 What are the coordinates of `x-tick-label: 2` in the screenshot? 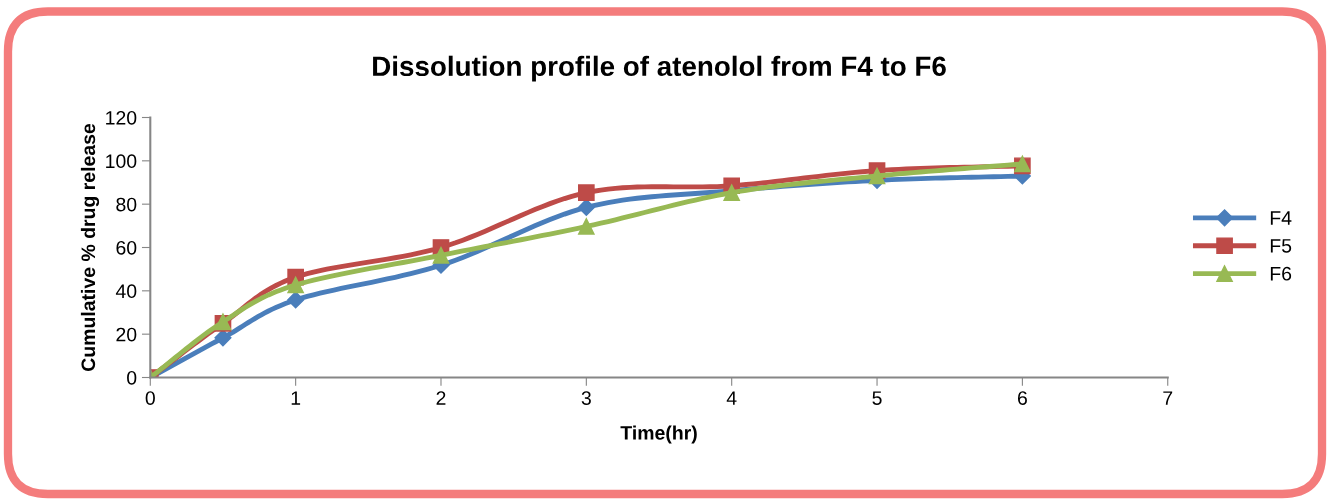 It's located at (441, 398).